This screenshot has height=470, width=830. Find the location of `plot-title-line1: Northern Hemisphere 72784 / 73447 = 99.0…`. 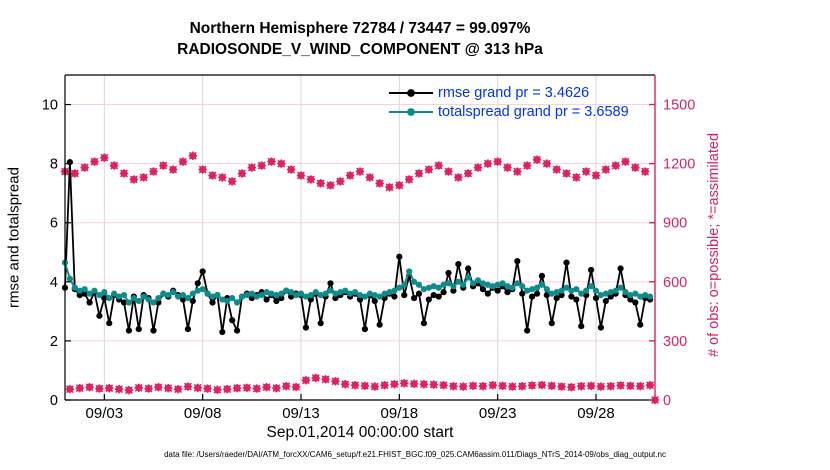

plot-title-line1: Northern Hemisphere 72784 / 73447 = 99.0… is located at coordinates (360, 28).